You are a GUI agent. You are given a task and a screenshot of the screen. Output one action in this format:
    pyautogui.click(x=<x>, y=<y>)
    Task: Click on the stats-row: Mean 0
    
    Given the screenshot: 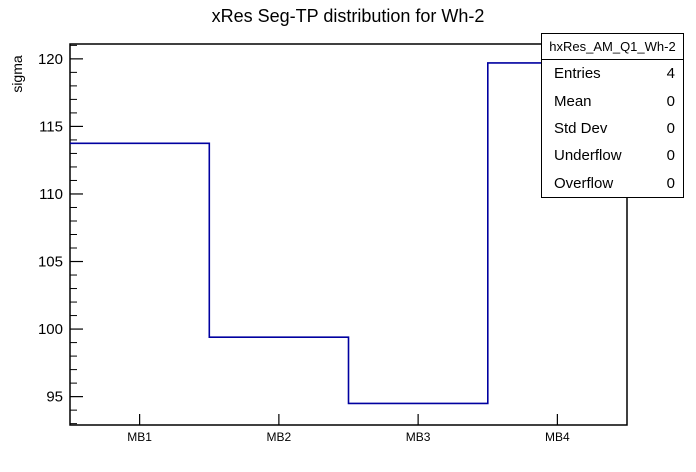 What is the action you would take?
    pyautogui.click(x=612, y=100)
    